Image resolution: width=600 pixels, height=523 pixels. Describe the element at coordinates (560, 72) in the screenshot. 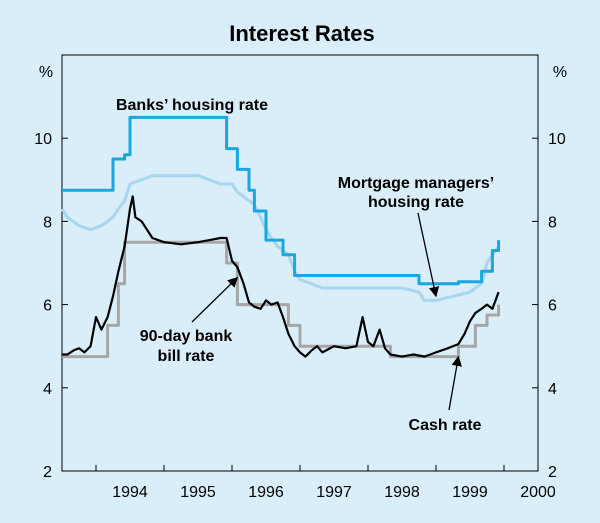

I see `y-unit-right: %` at that location.